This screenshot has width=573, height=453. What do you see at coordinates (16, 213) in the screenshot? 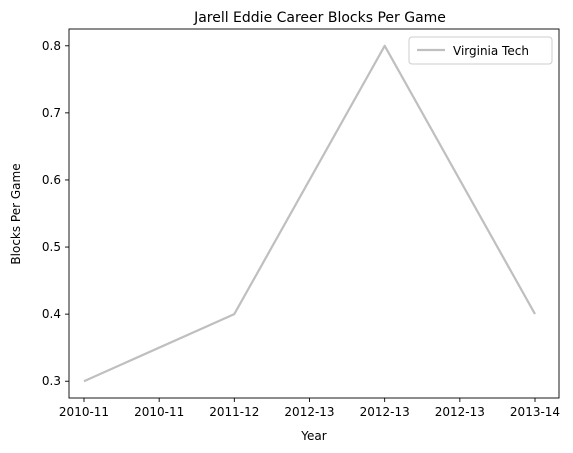
I see `y-axis-label: Blocks Per Game` at bounding box center [16, 213].